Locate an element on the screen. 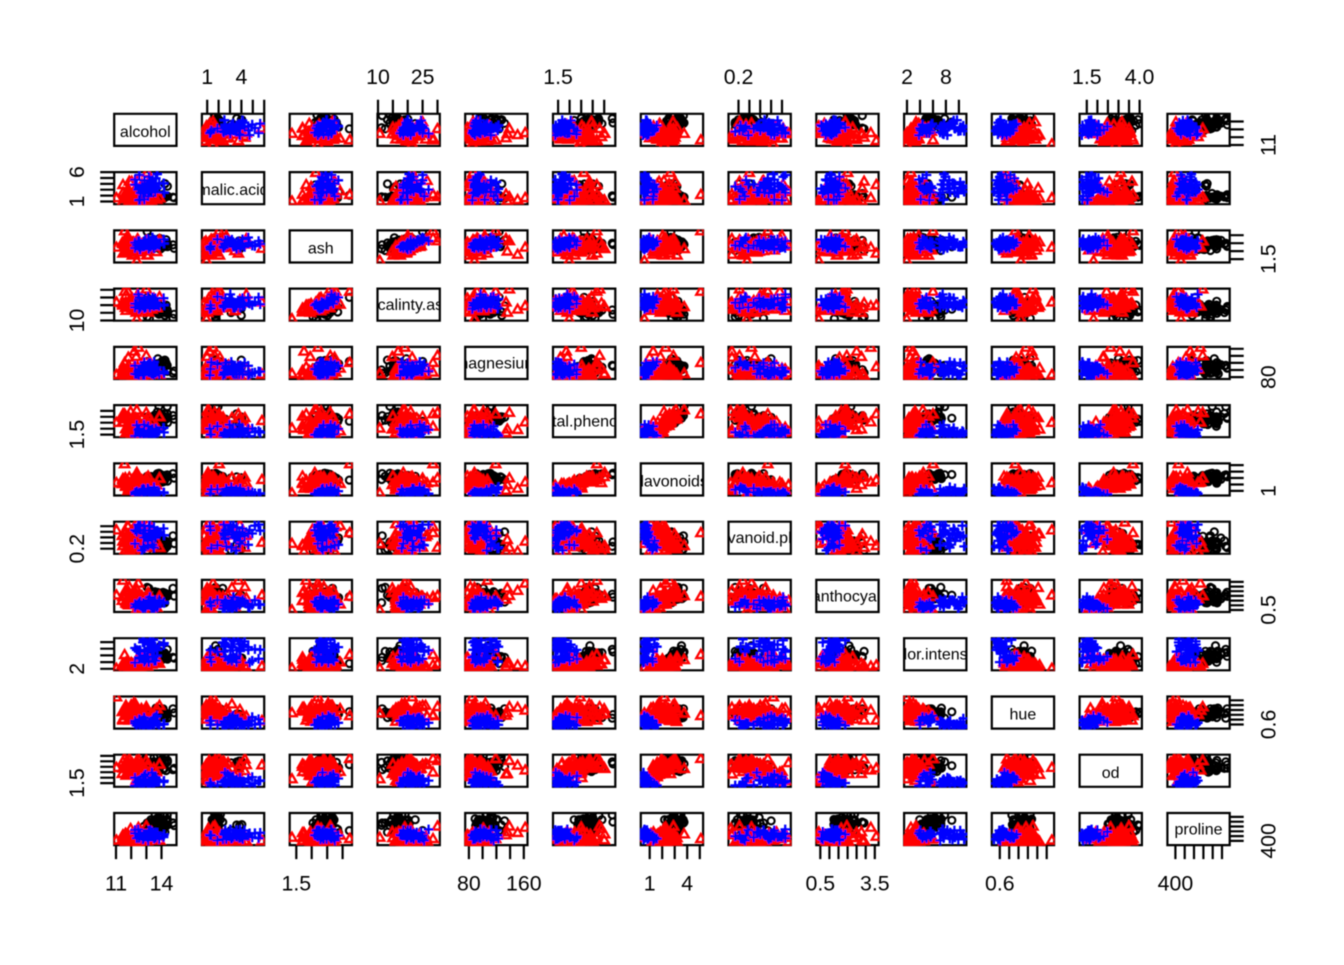 The height and width of the screenshot is (965, 1344). svg-text: magnesium is located at coordinates (496, 363).